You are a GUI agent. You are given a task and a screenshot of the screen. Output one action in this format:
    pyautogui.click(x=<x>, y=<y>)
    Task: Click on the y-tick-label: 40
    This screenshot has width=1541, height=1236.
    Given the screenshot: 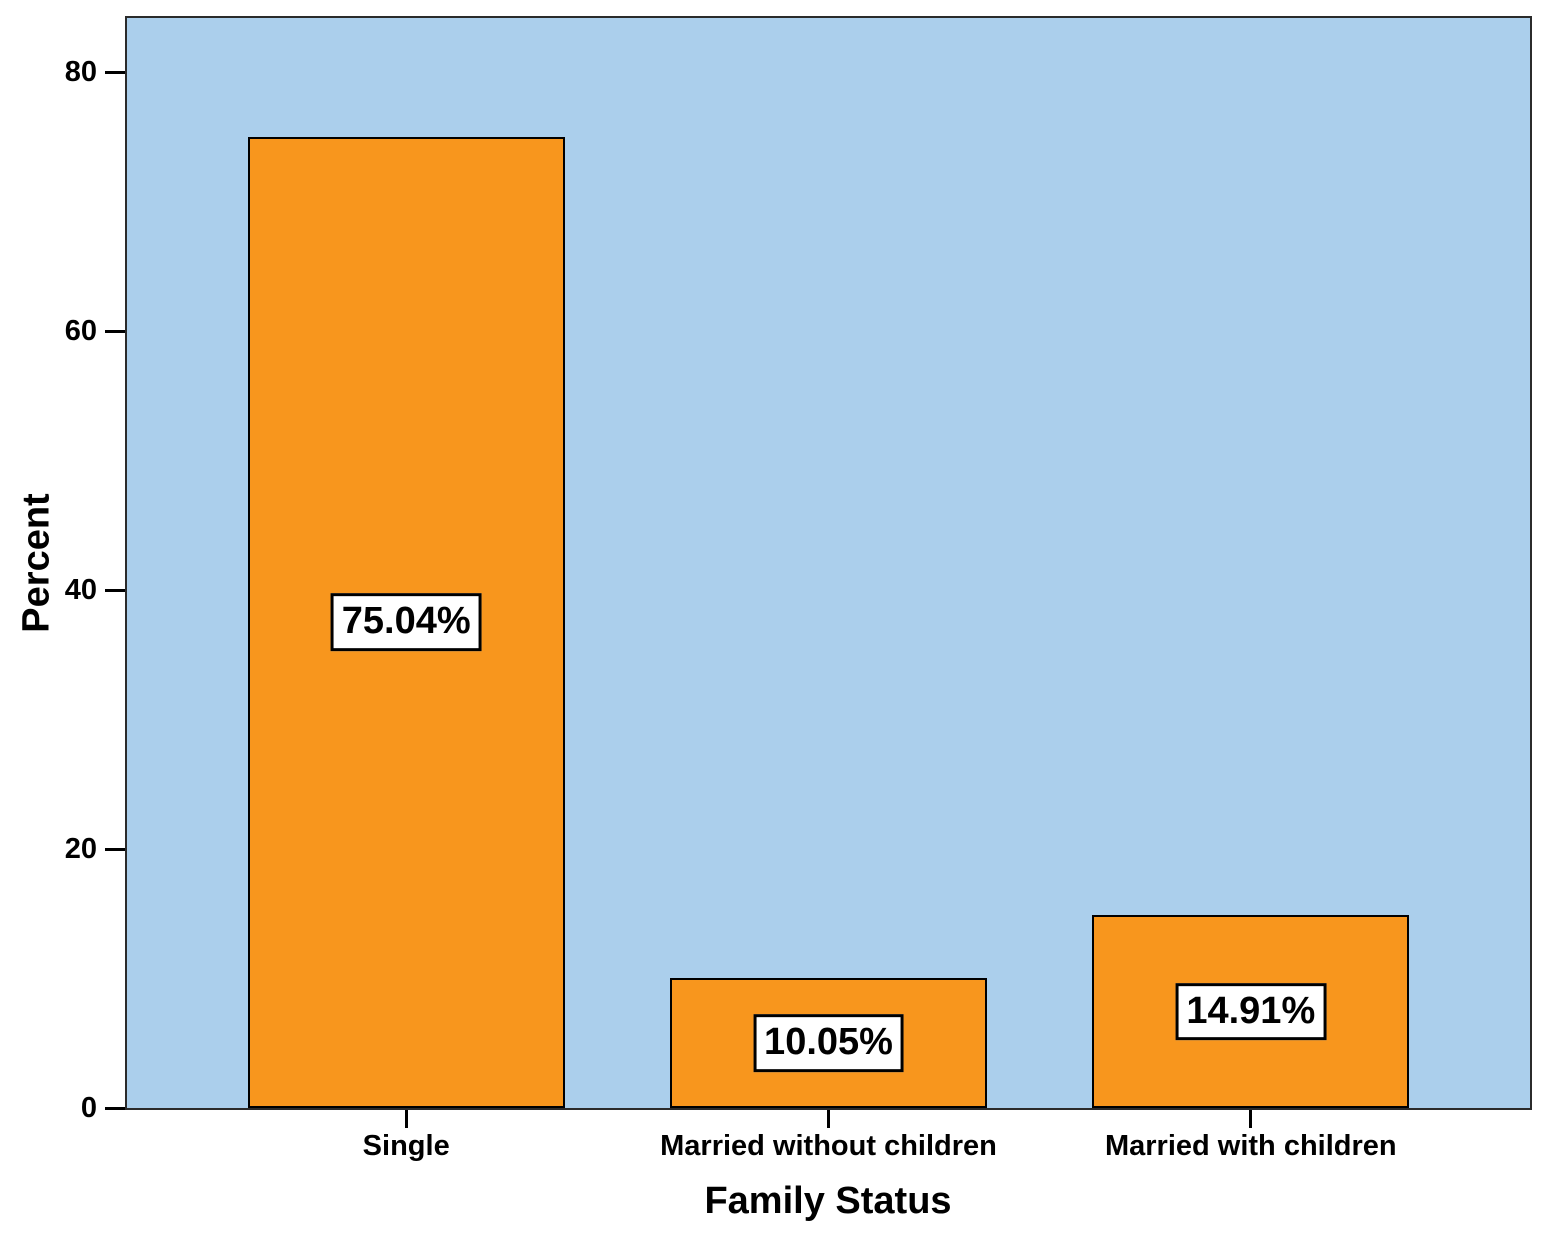 What is the action you would take?
    pyautogui.click(x=80, y=590)
    